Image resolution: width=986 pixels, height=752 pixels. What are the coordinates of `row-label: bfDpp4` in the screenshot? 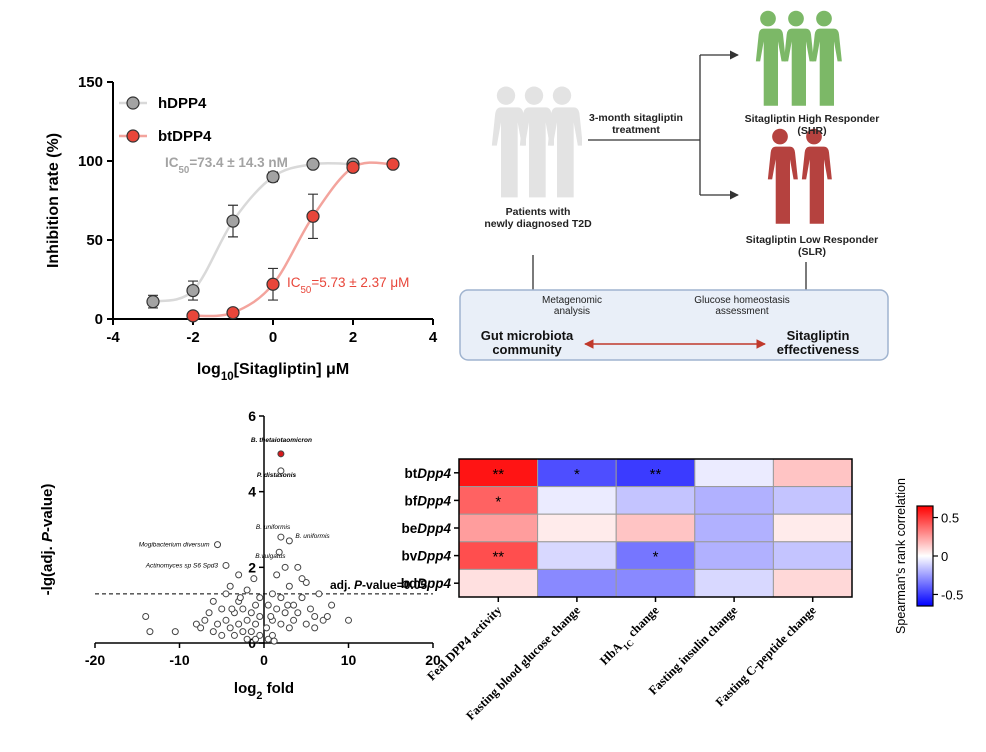 It's located at (428, 500).